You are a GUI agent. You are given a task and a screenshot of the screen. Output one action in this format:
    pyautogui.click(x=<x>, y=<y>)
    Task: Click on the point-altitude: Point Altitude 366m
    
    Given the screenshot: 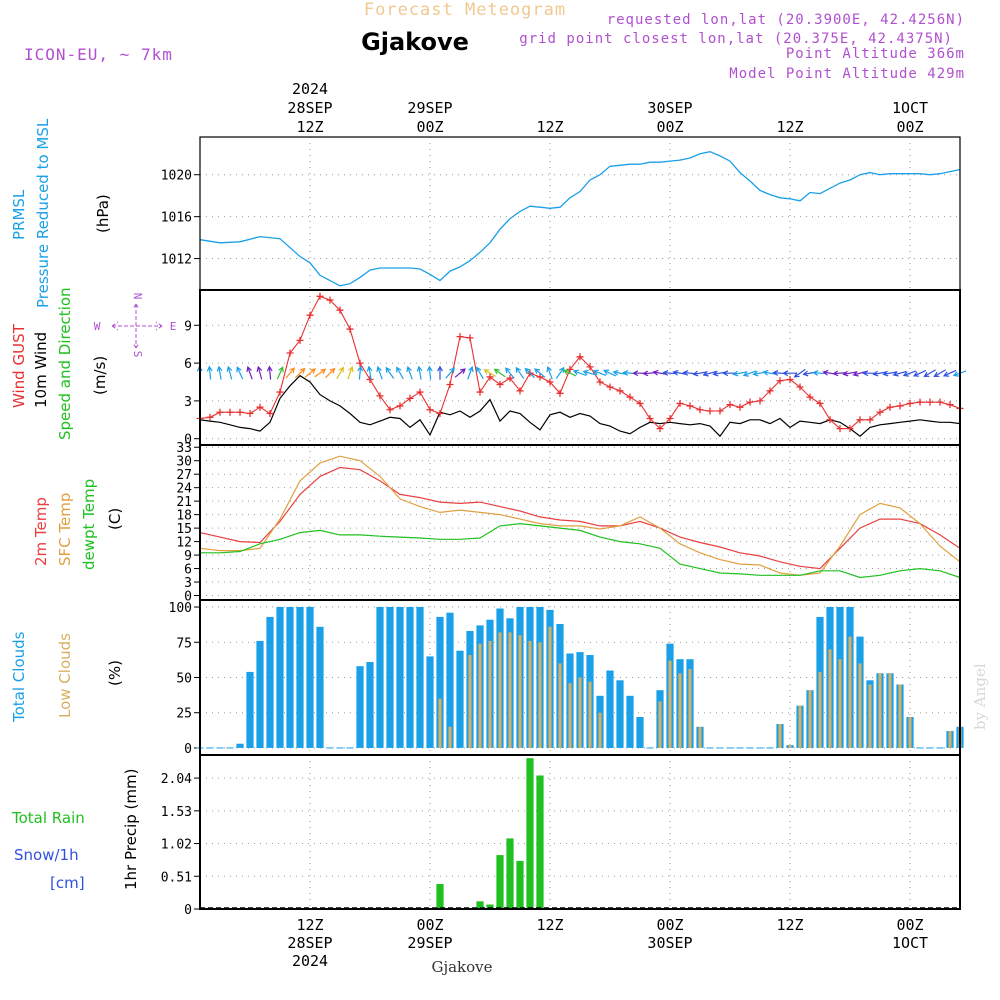 What is the action you would take?
    pyautogui.click(x=875, y=54)
    